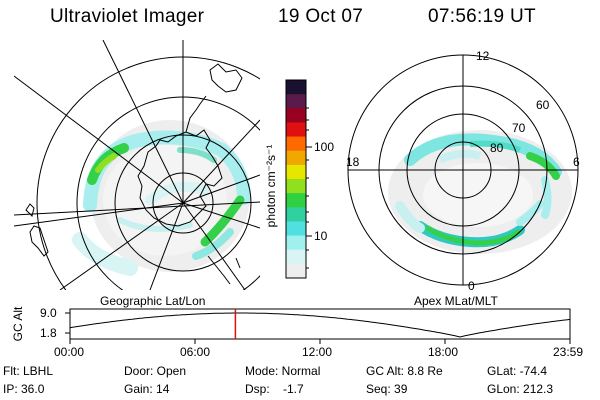  Describe the element at coordinates (24, 389) in the screenshot. I see `info-ip: IP: 36.0` at that location.